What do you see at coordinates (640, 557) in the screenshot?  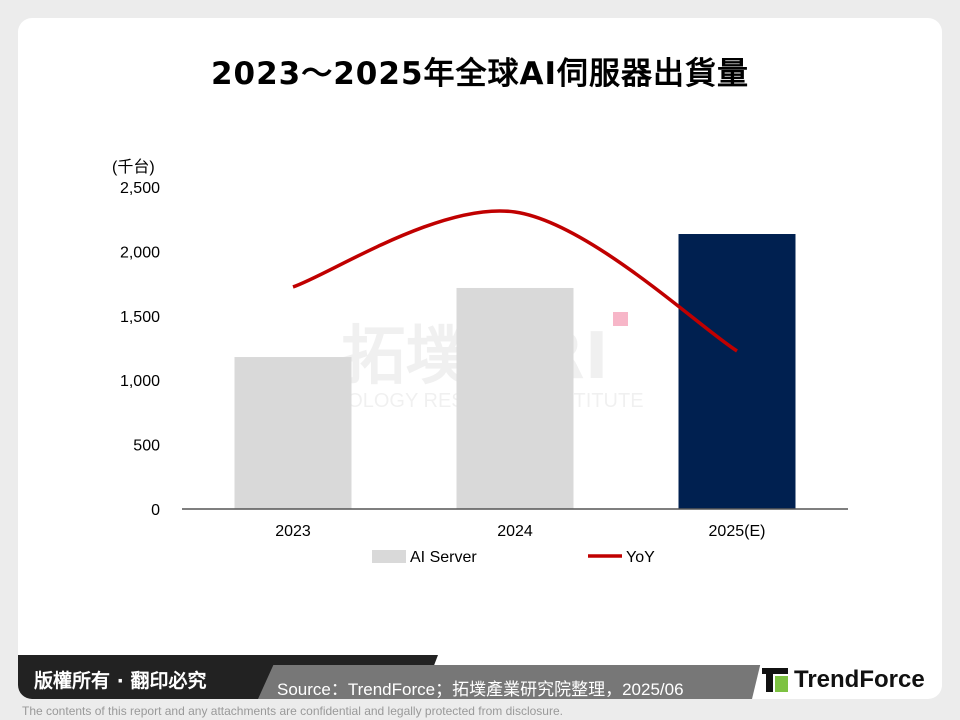 I see `legend-label-yoy: YoY` at bounding box center [640, 557].